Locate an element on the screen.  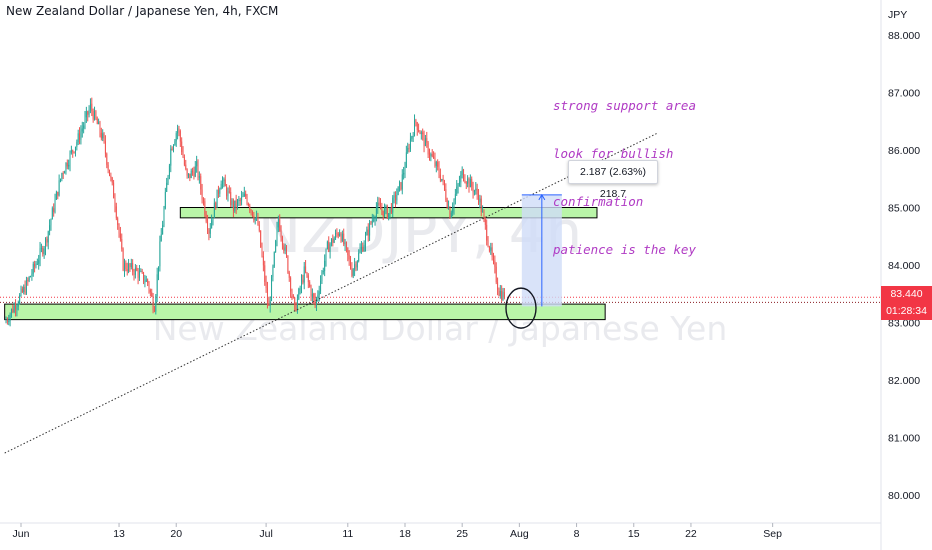
time-tick-label: Aug is located at coordinates (519, 534).